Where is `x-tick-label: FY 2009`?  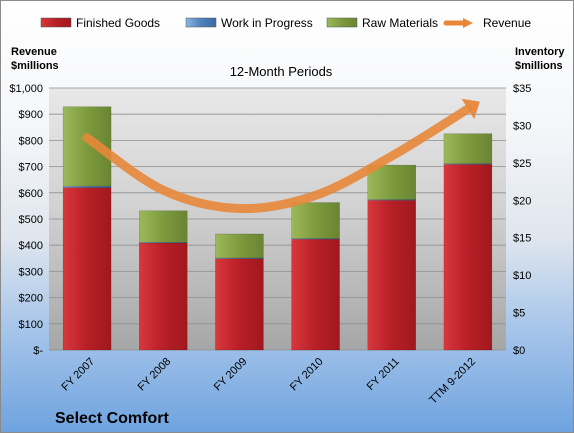 x-tick-label: FY 2009 is located at coordinates (231, 375).